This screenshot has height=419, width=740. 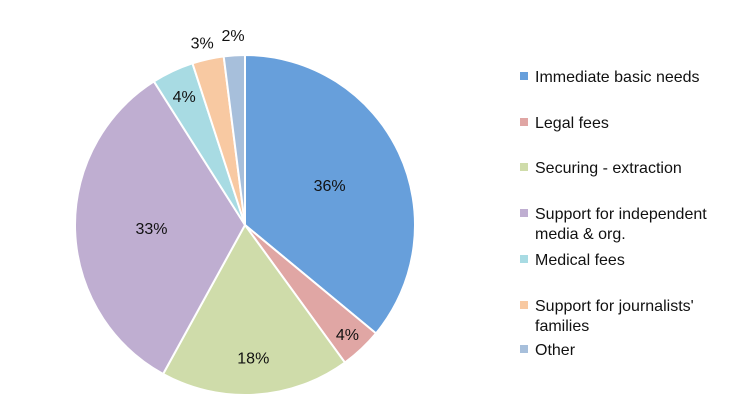 I want to click on legend-item-1: Immediate basic needs, so click(x=610, y=77).